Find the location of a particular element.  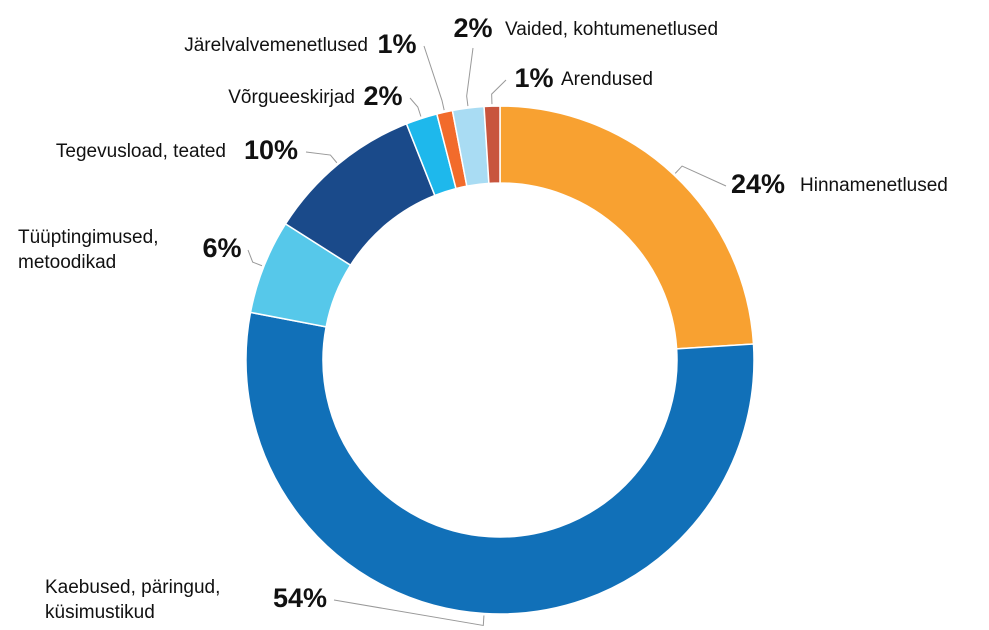

category-label: Võrgueeskirjad is located at coordinates (291, 97).